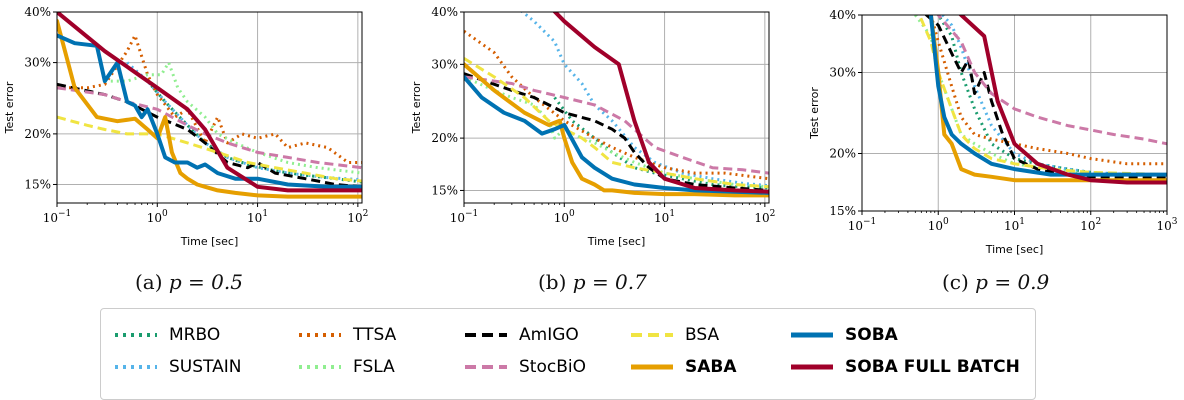 The height and width of the screenshot is (400, 1184). I want to click on x-tick-label: 10³, so click(1166, 225).